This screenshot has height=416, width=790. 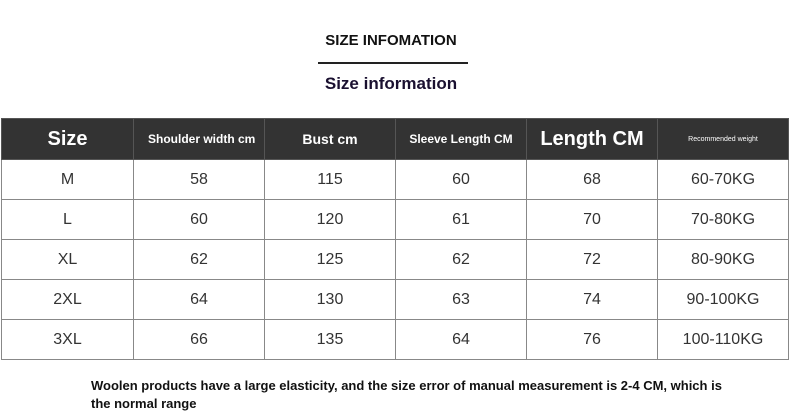 What do you see at coordinates (592, 179) in the screenshot?
I see `table-cell: 68` at bounding box center [592, 179].